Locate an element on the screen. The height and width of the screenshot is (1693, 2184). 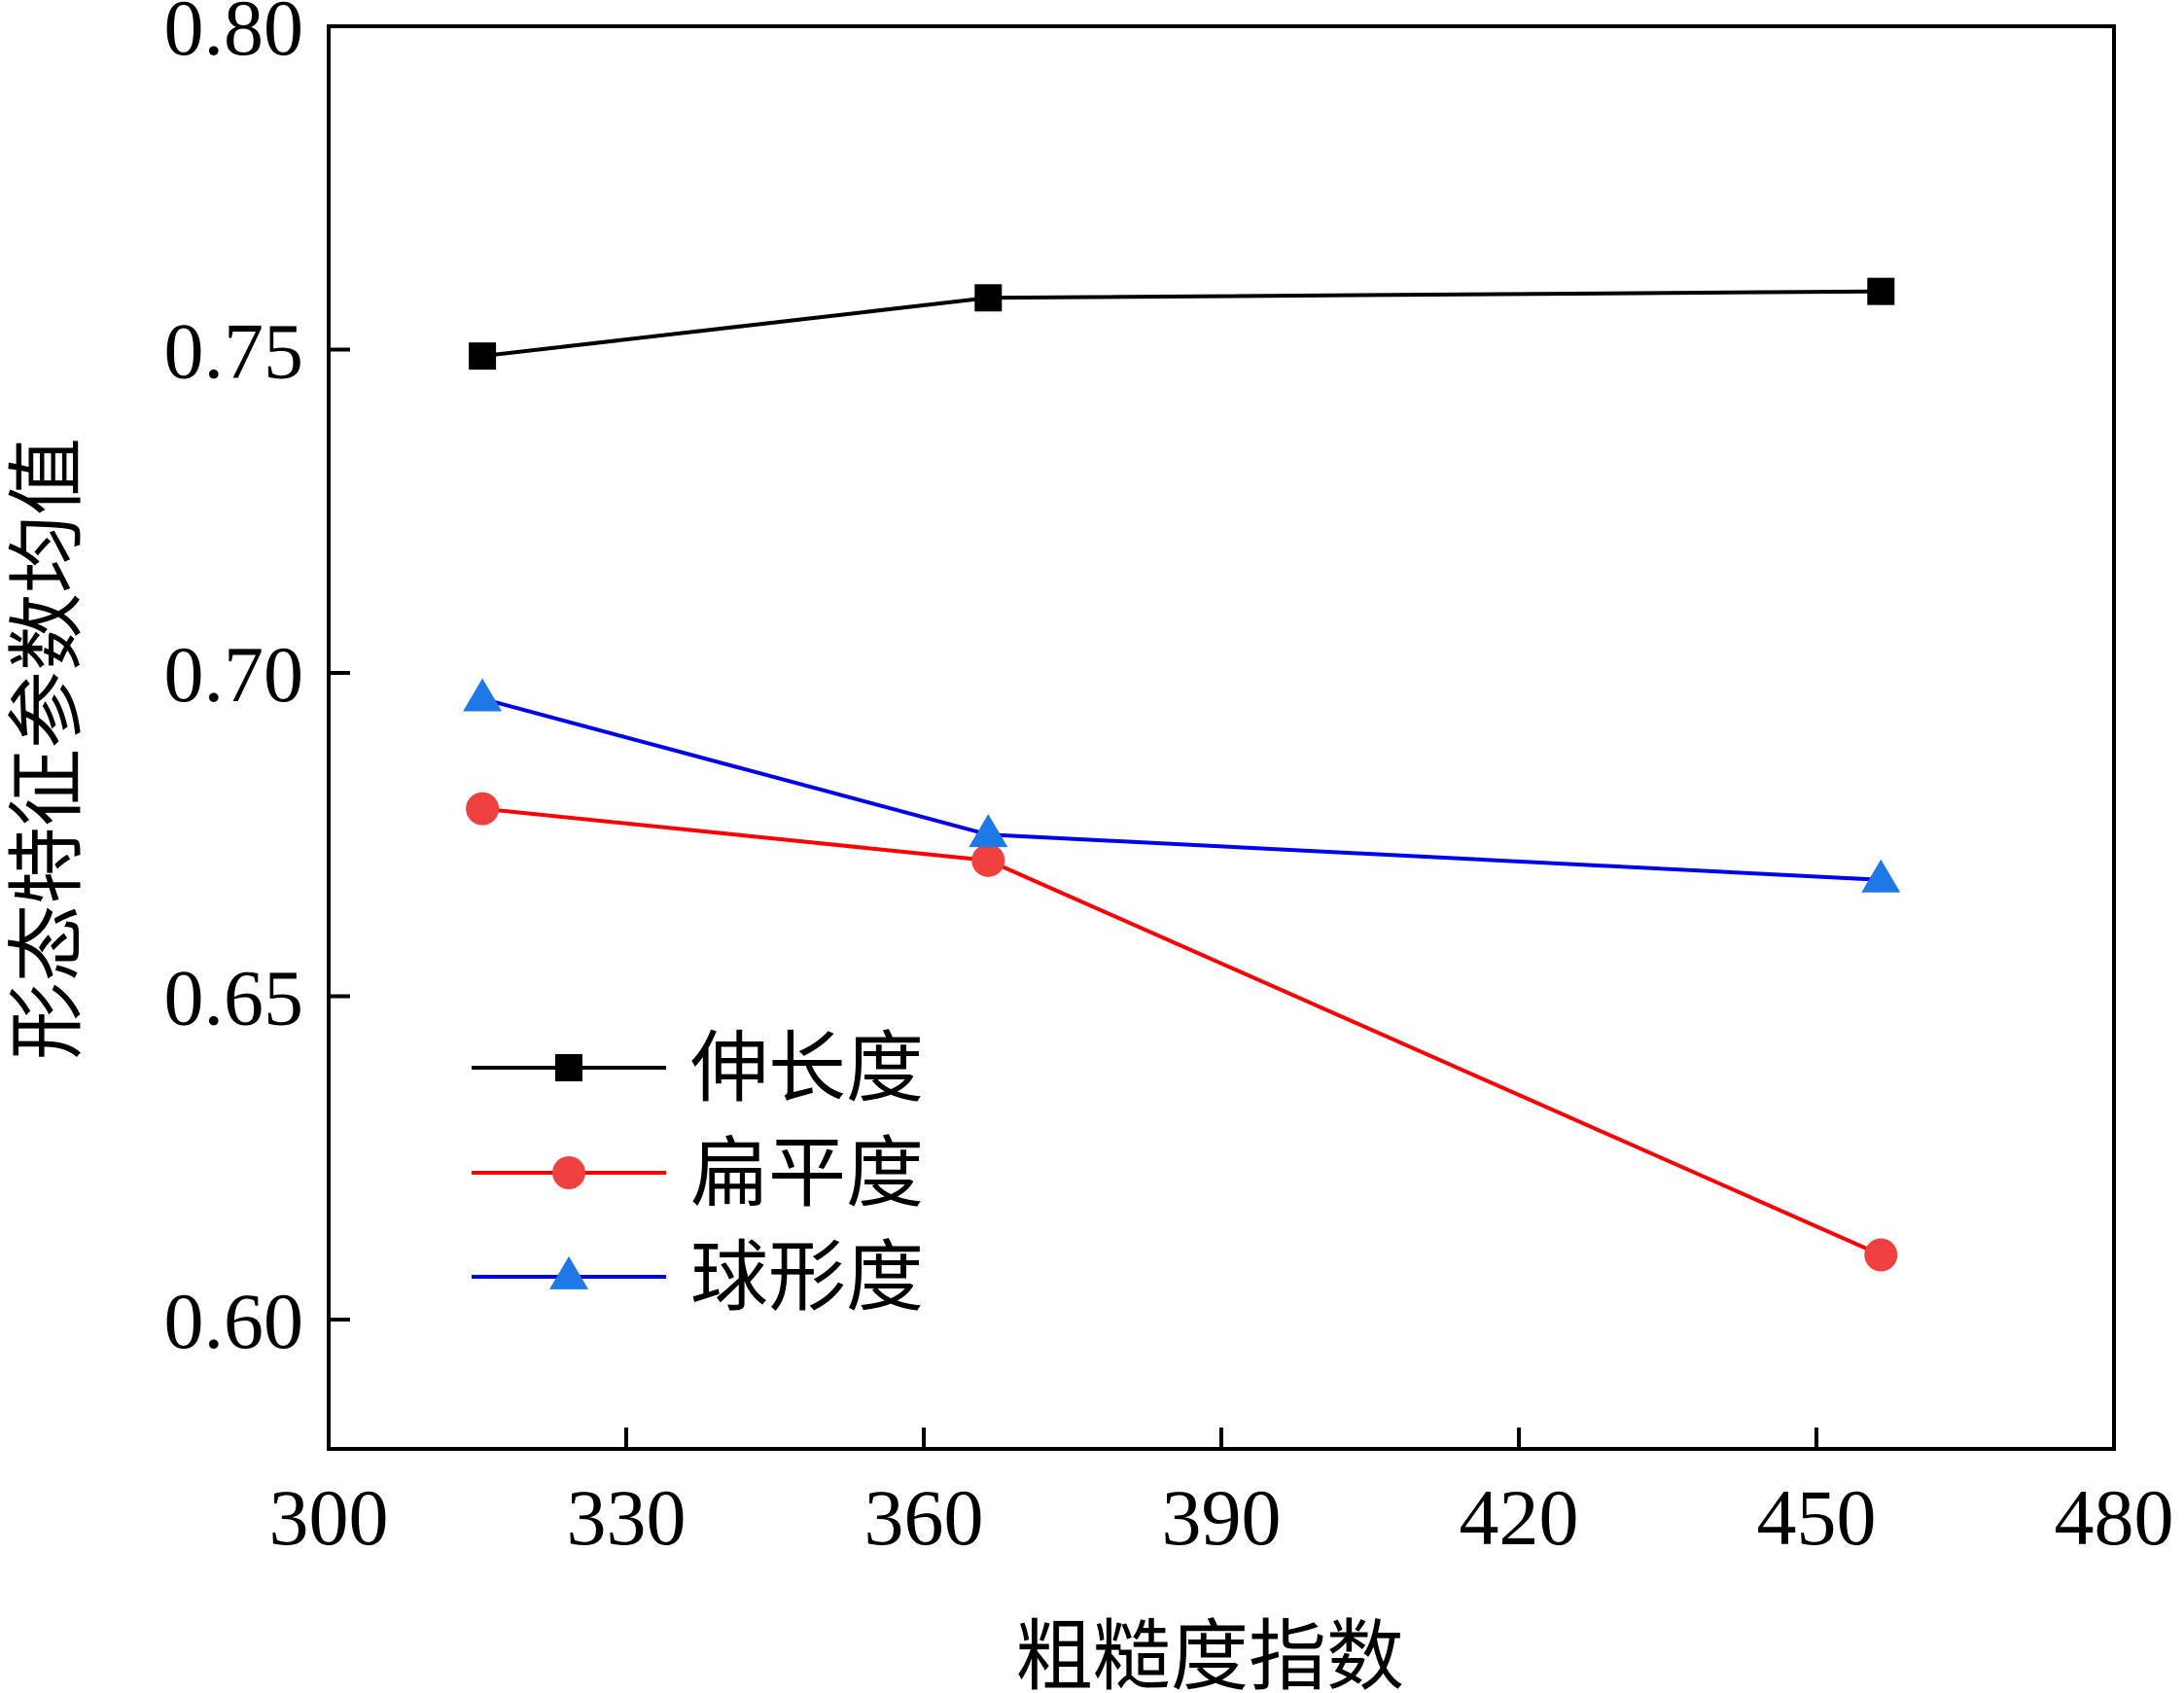
y-axis: 0.60 0.65 0.70 0.75 0.80 is located at coordinates (257, 683).